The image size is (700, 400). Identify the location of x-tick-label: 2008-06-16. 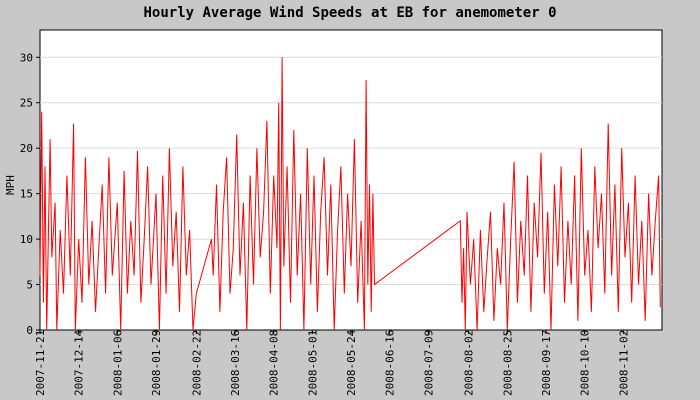
(390, 363).